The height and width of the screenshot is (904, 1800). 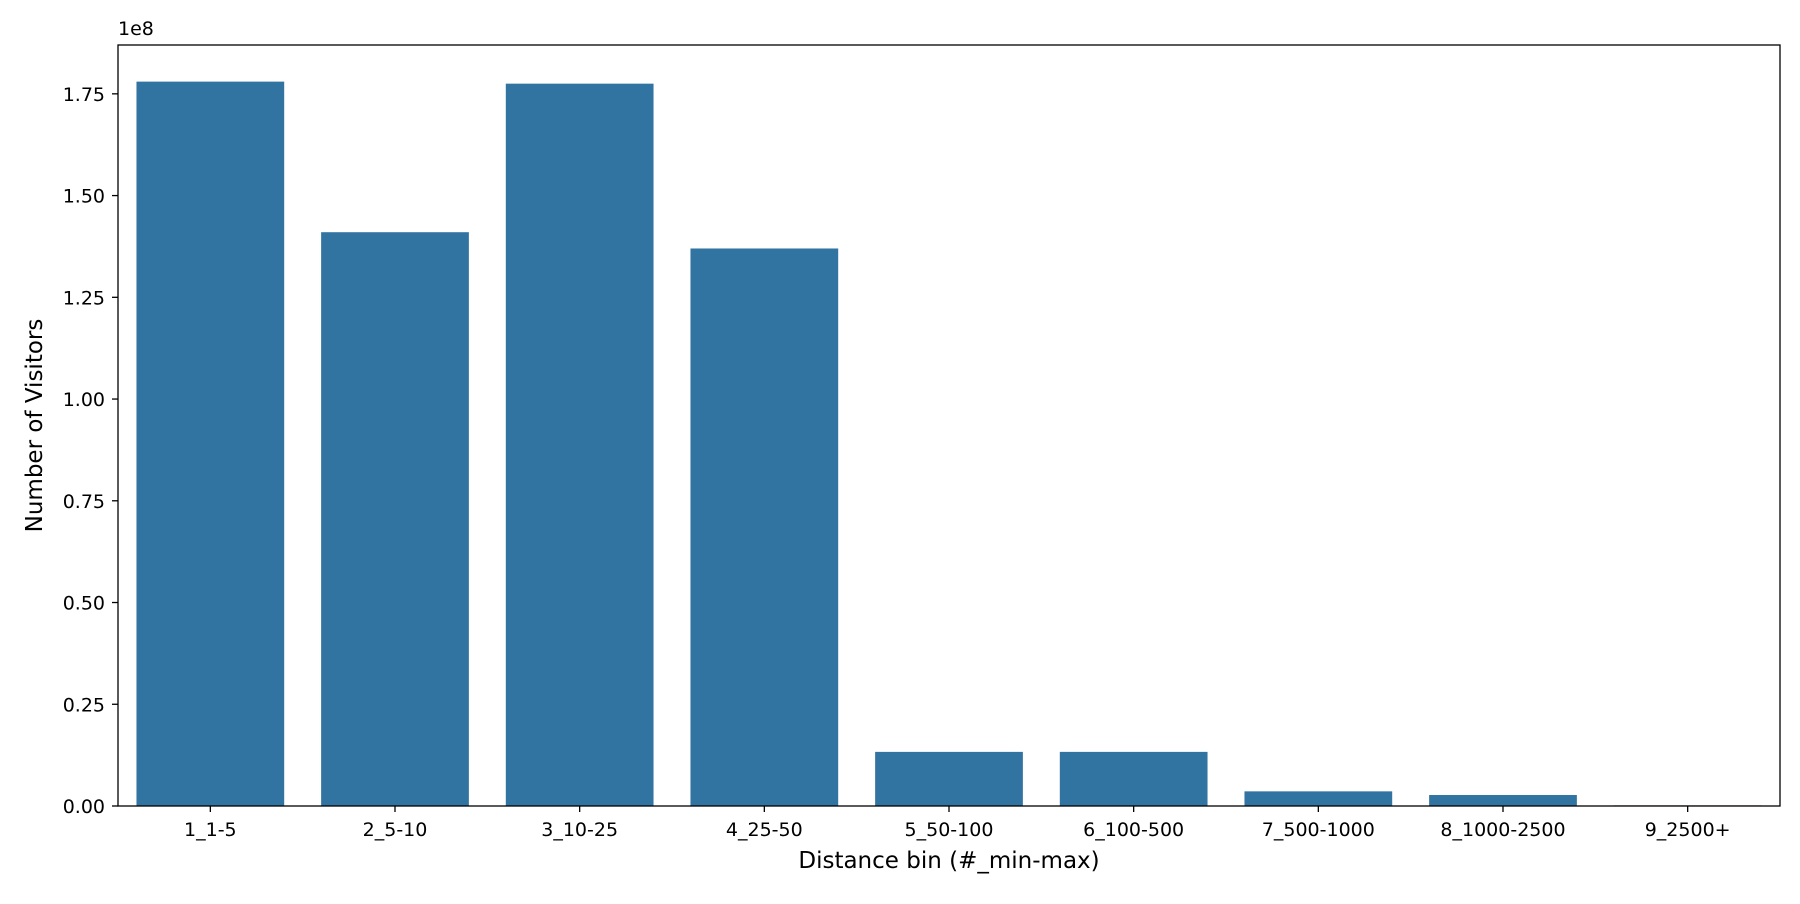 What do you see at coordinates (764, 830) in the screenshot?
I see `x-tick-label: 4_25-50` at bounding box center [764, 830].